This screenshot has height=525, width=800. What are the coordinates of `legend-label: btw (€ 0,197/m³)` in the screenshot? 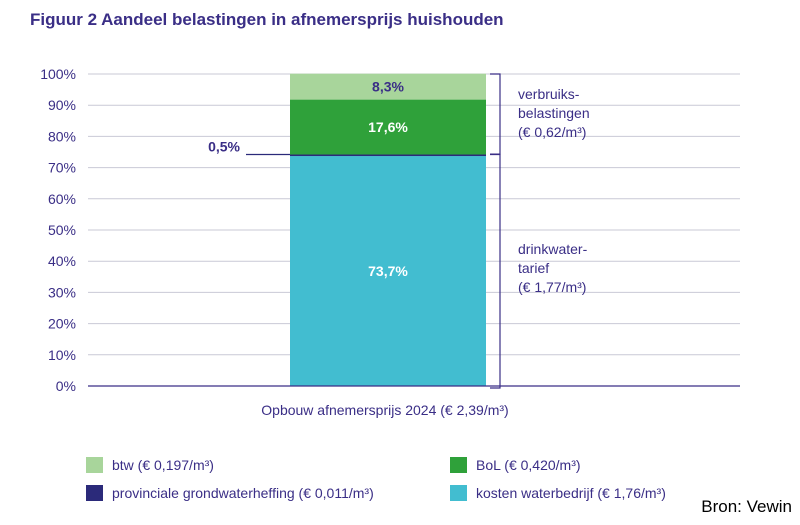 It's located at (163, 465).